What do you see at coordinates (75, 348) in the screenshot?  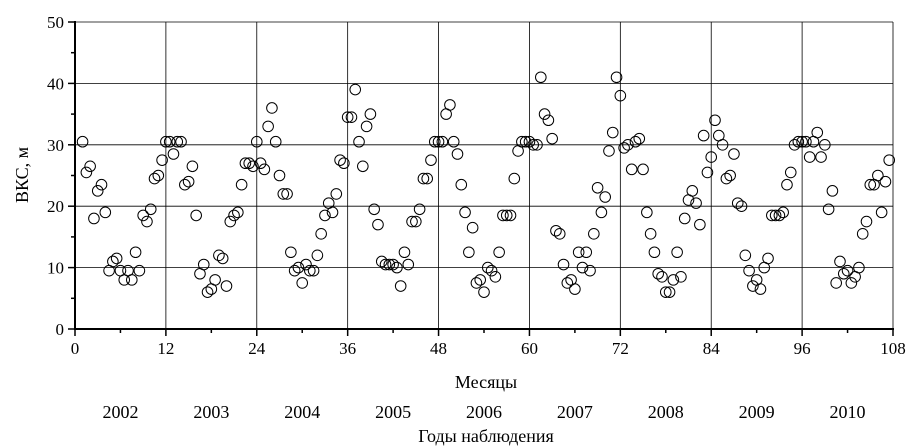 I see `x-tick-label: 0` at bounding box center [75, 348].